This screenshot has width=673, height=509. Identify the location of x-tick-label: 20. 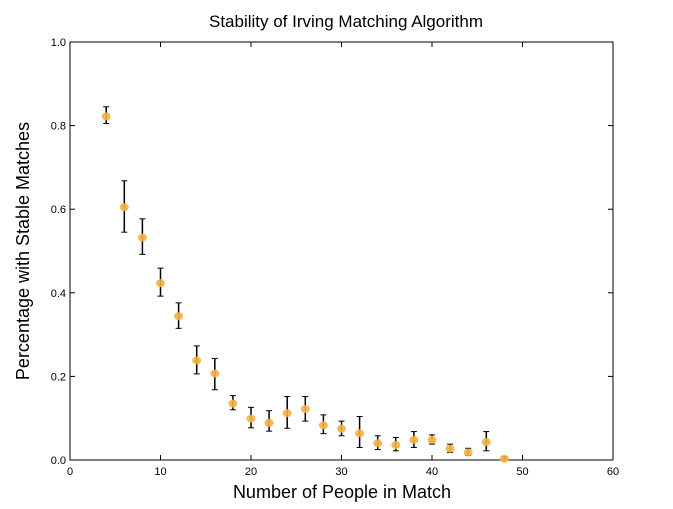
(251, 472).